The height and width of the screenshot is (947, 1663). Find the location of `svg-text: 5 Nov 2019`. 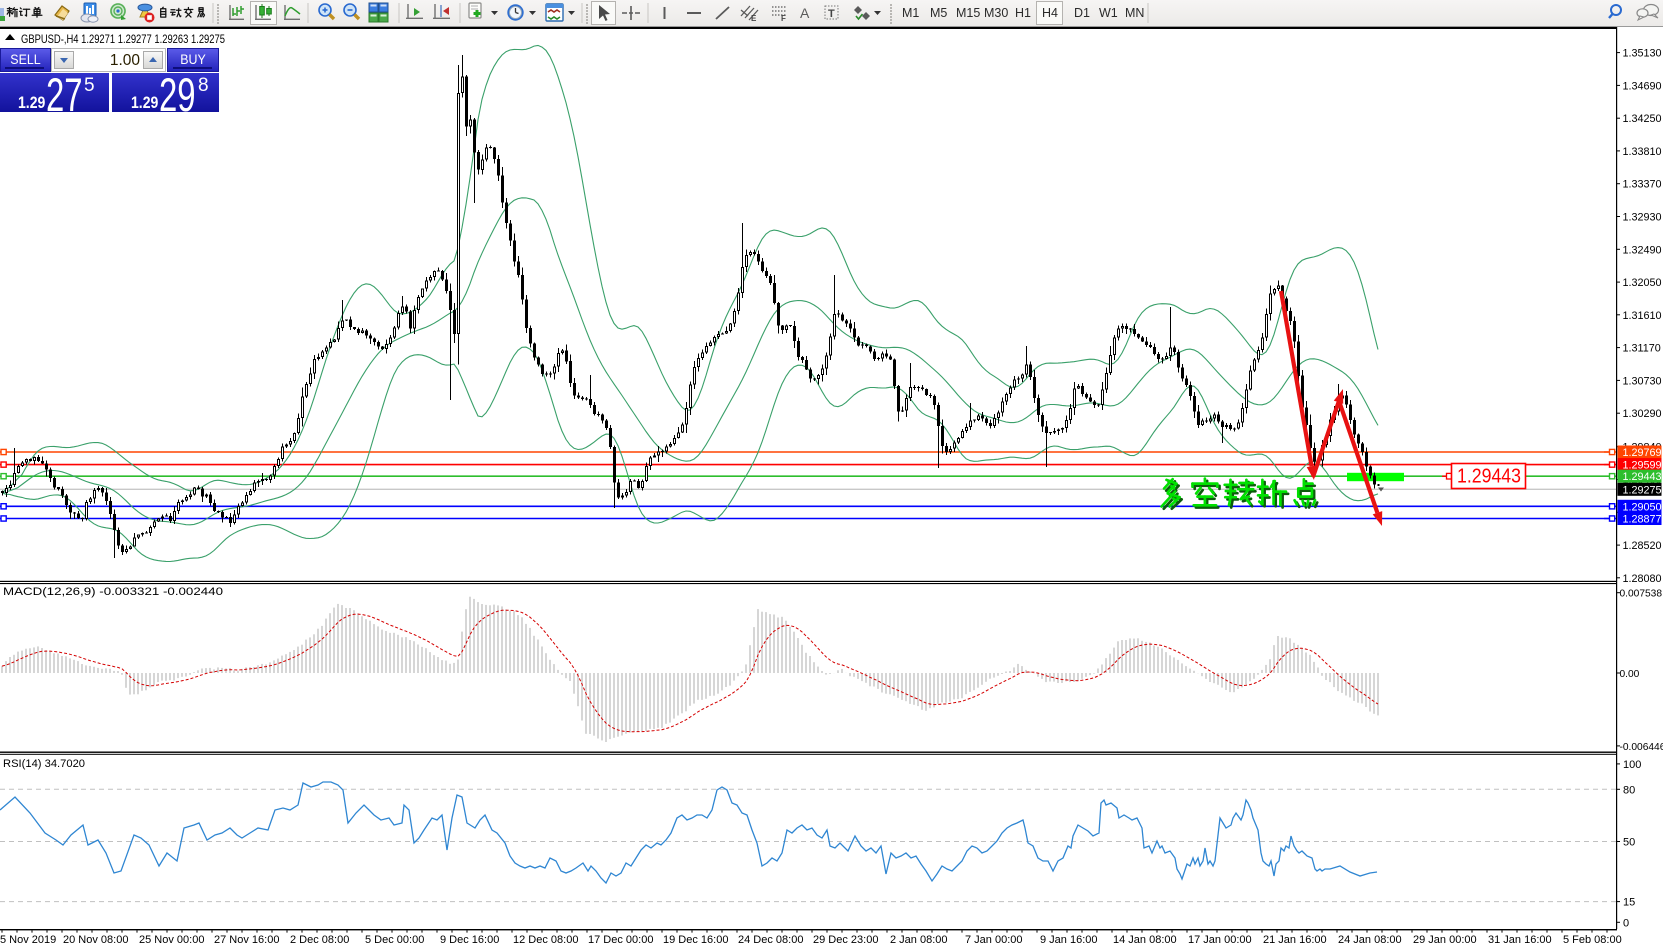

svg-text: 5 Nov 2019 is located at coordinates (28, 940).